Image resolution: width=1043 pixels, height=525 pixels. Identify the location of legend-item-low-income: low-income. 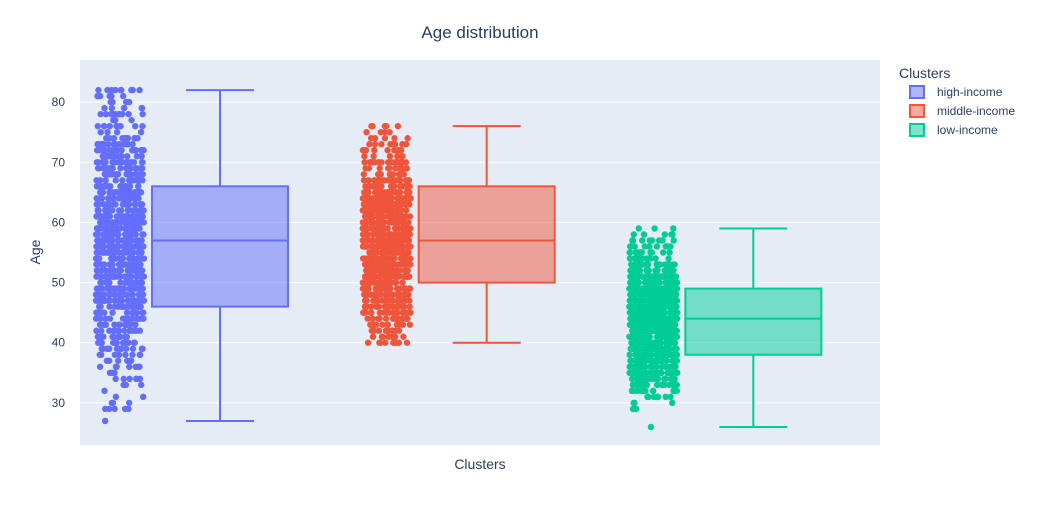
(953, 130).